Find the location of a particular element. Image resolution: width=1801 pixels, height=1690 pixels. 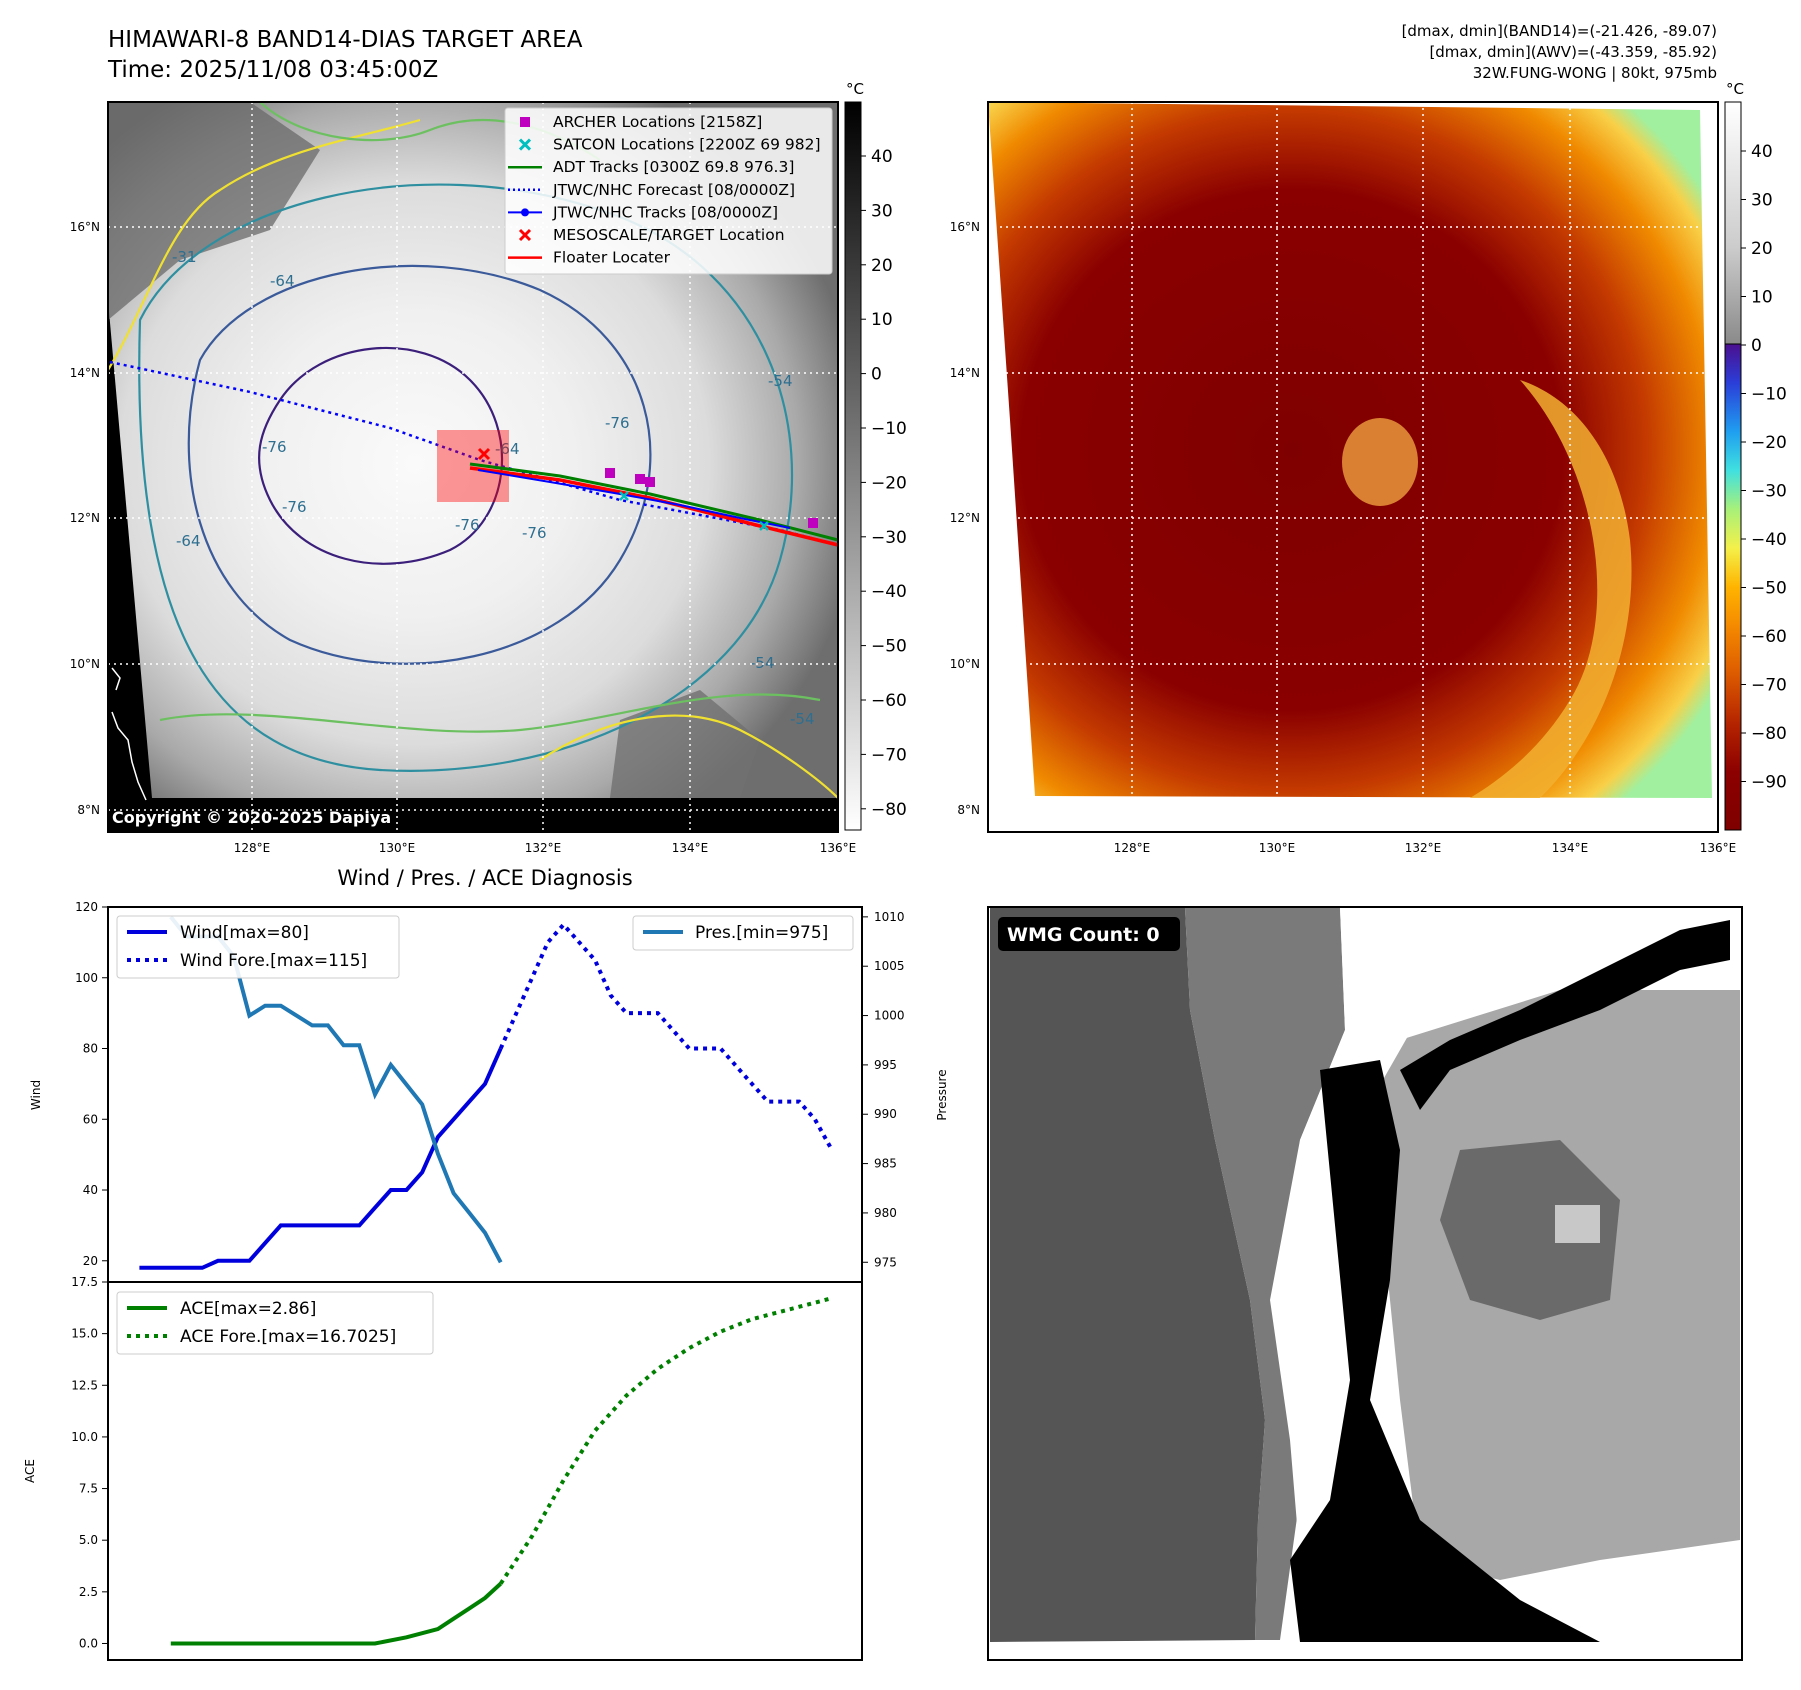

ir-legend-label: JTWC/NHC Forecast [08/0000Z] is located at coordinates (673, 190).